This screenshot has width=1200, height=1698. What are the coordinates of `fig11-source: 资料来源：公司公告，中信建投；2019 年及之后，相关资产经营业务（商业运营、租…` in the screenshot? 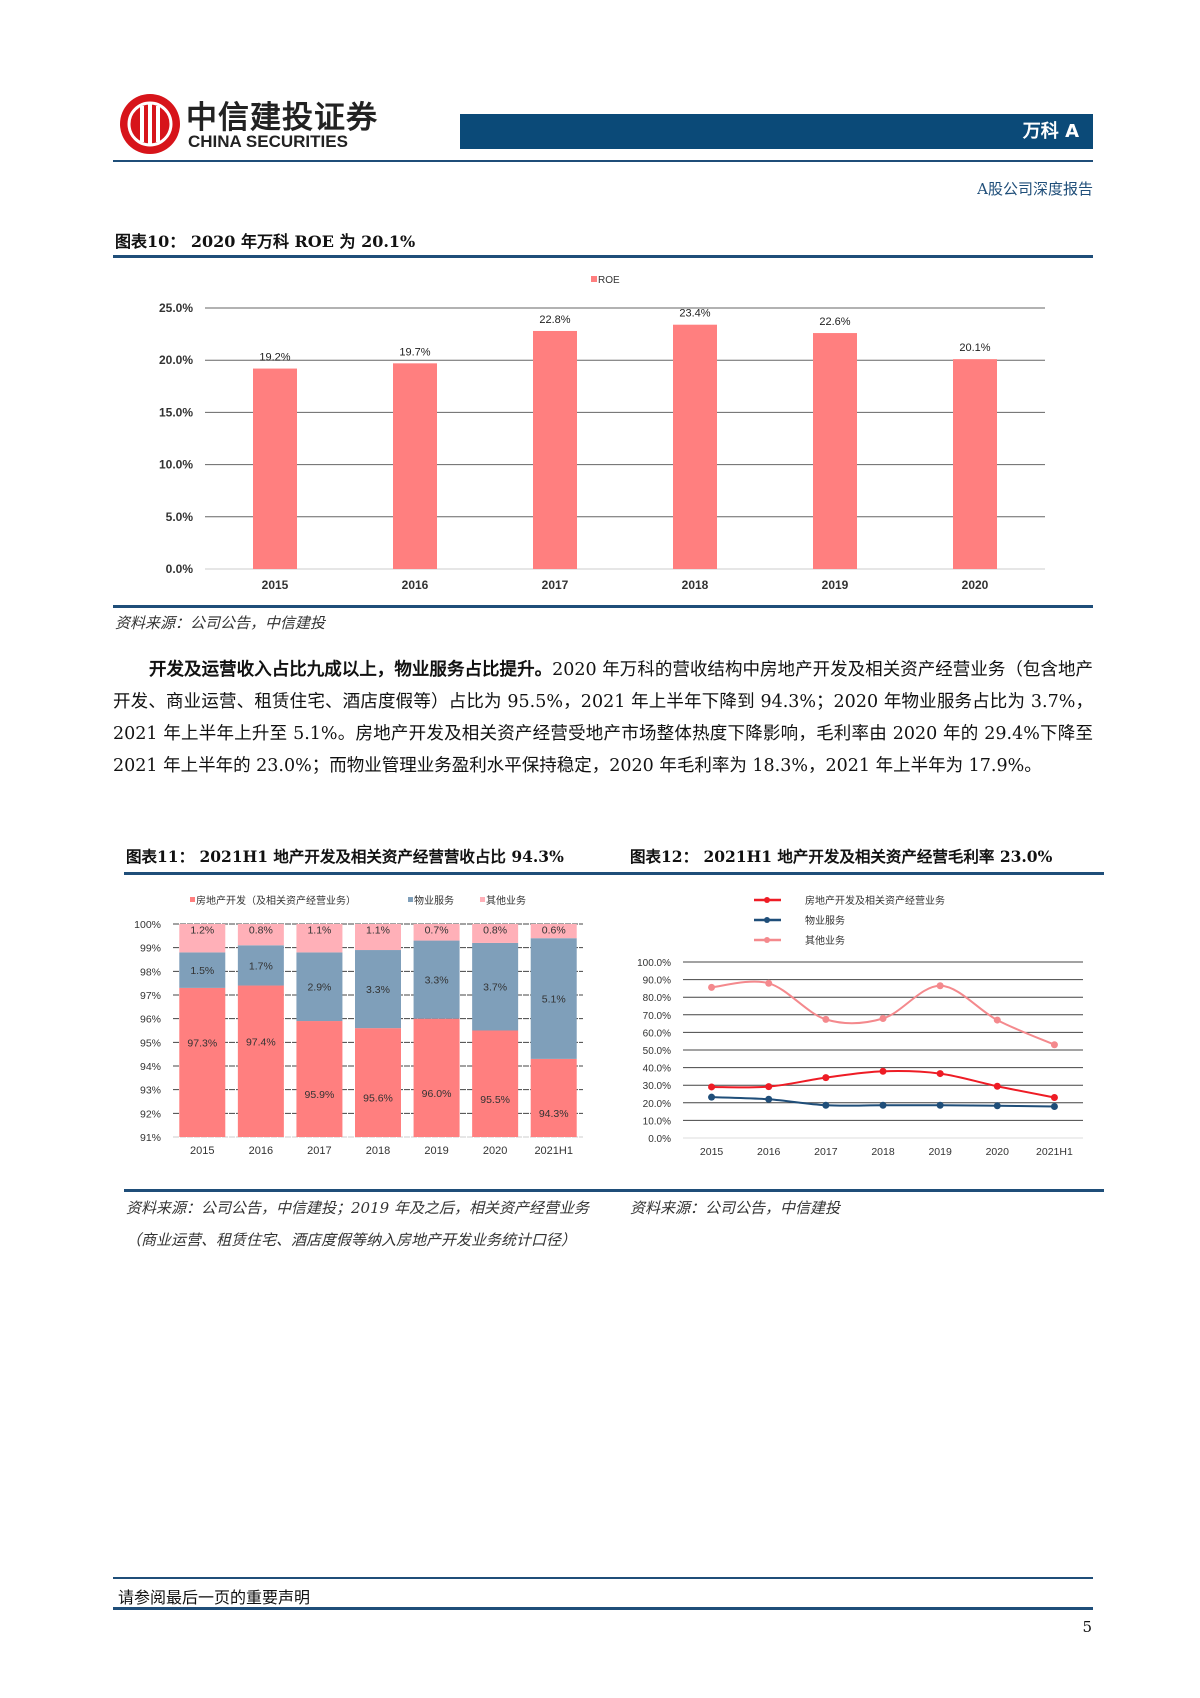 It's located at (357, 1224).